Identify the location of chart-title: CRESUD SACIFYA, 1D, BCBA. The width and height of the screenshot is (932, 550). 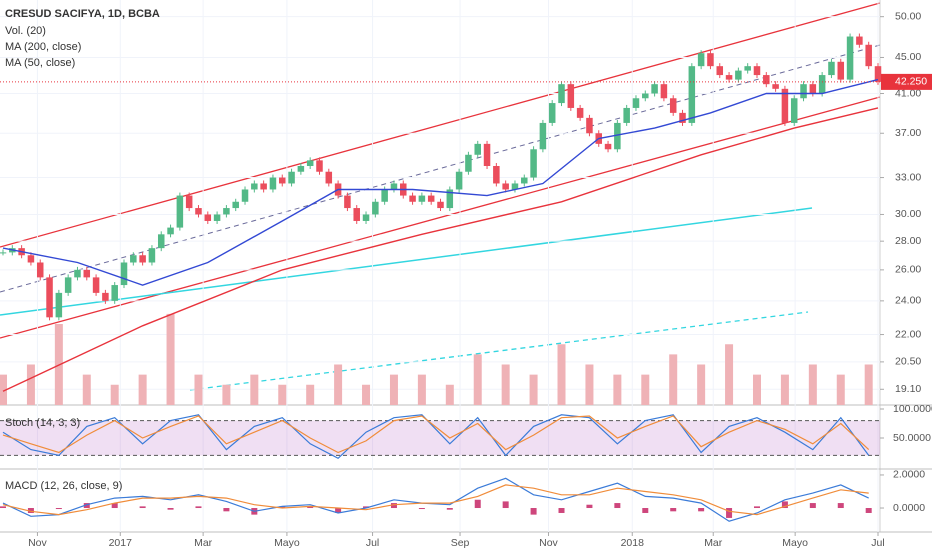
(82, 14).